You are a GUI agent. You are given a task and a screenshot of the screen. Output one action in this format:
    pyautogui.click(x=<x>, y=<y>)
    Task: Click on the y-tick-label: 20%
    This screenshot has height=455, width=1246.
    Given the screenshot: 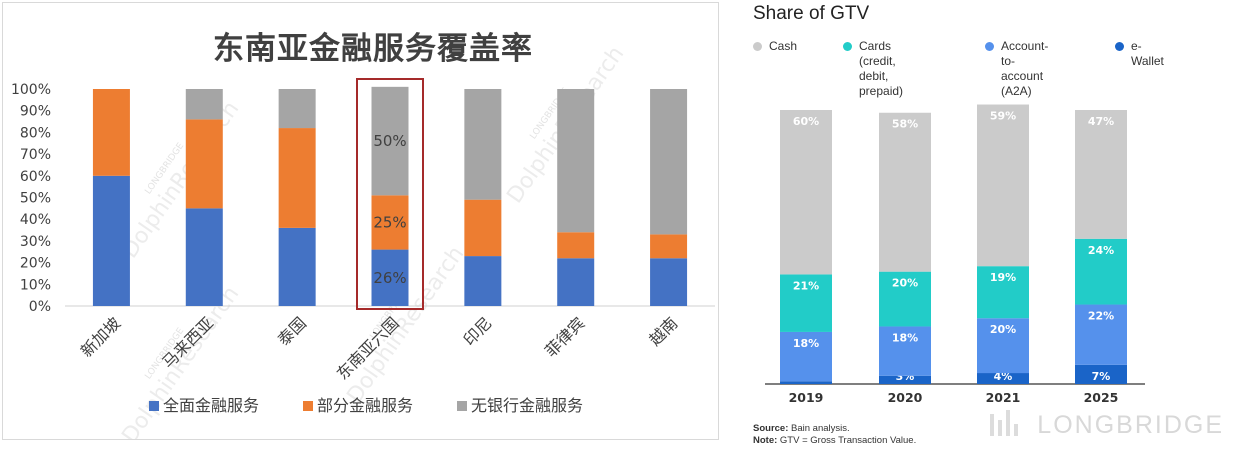 What is the action you would take?
    pyautogui.click(x=35, y=264)
    